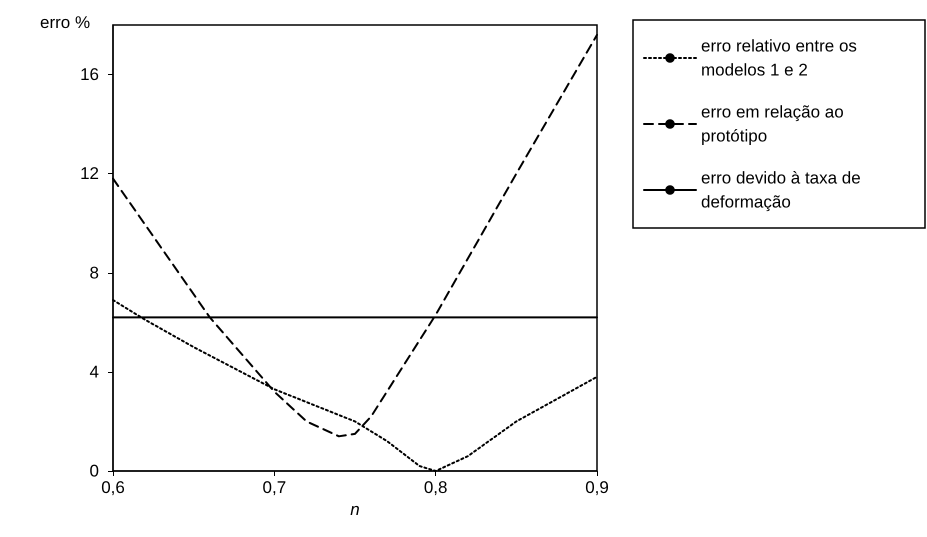  Describe the element at coordinates (436, 487) in the screenshot. I see `x-tick-label: 0,8` at that location.